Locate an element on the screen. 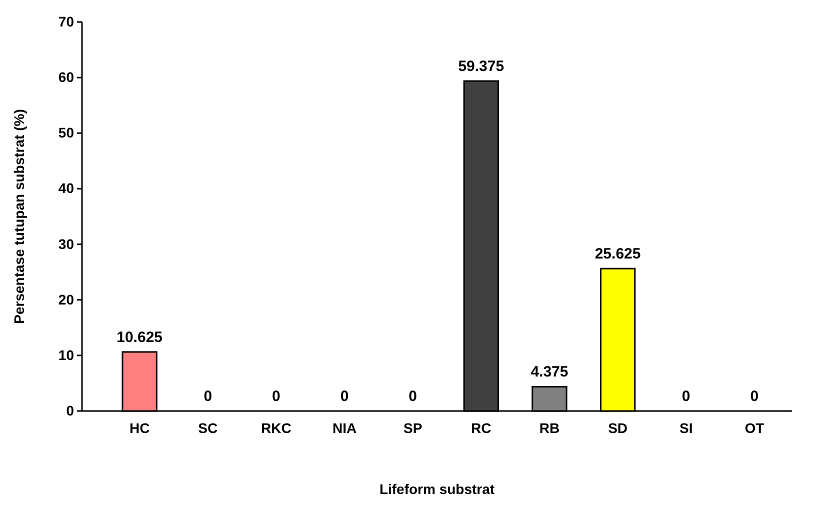  data-label: 10.625 is located at coordinates (139, 337).